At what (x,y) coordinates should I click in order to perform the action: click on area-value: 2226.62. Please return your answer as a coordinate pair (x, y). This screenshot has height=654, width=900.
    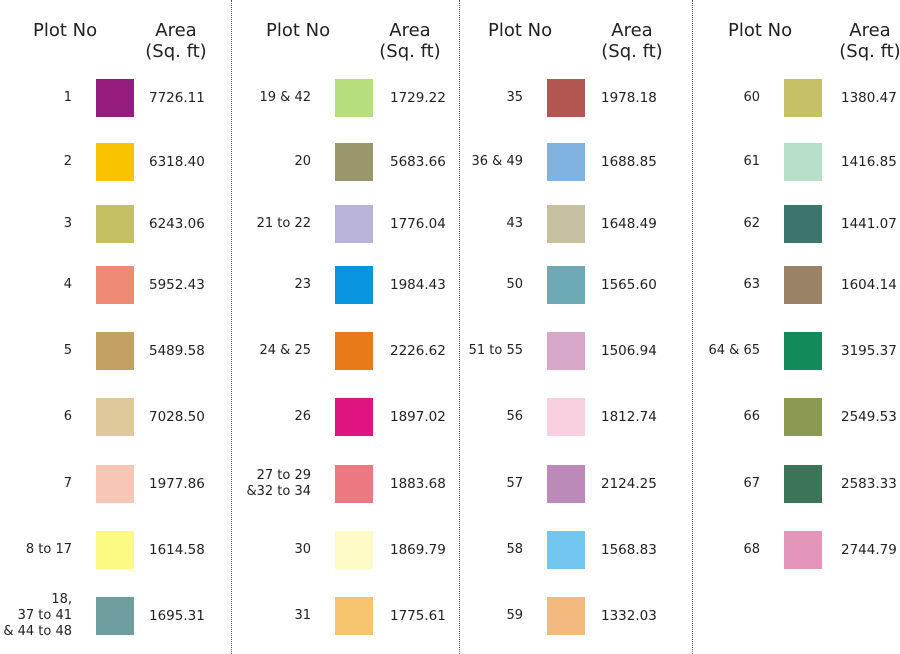
    Looking at the image, I should click on (418, 351).